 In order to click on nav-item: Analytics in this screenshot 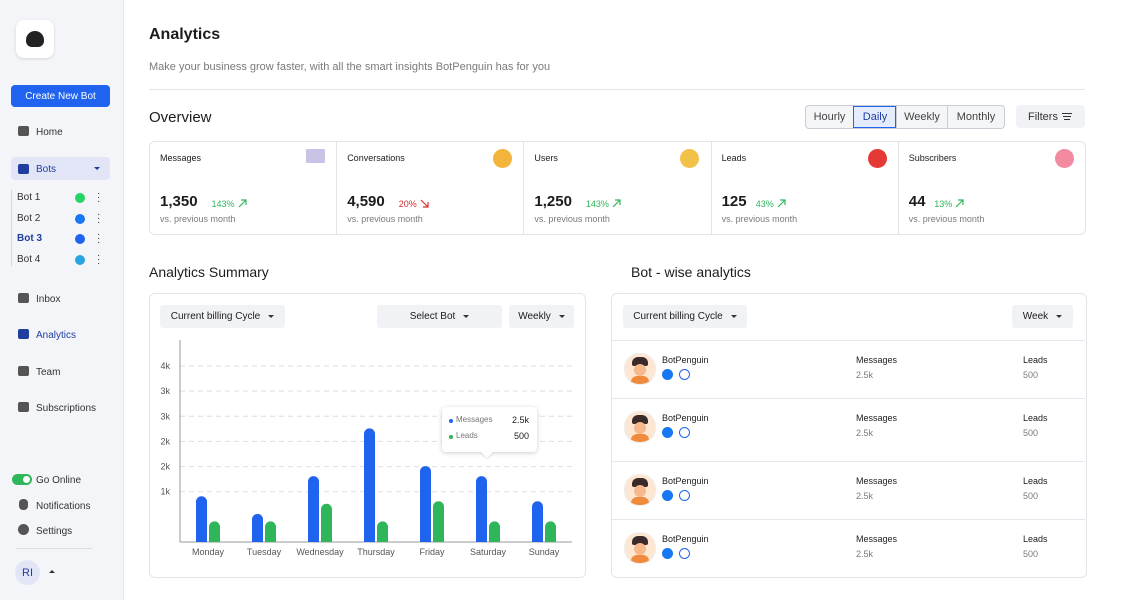, I will do `click(56, 335)`.